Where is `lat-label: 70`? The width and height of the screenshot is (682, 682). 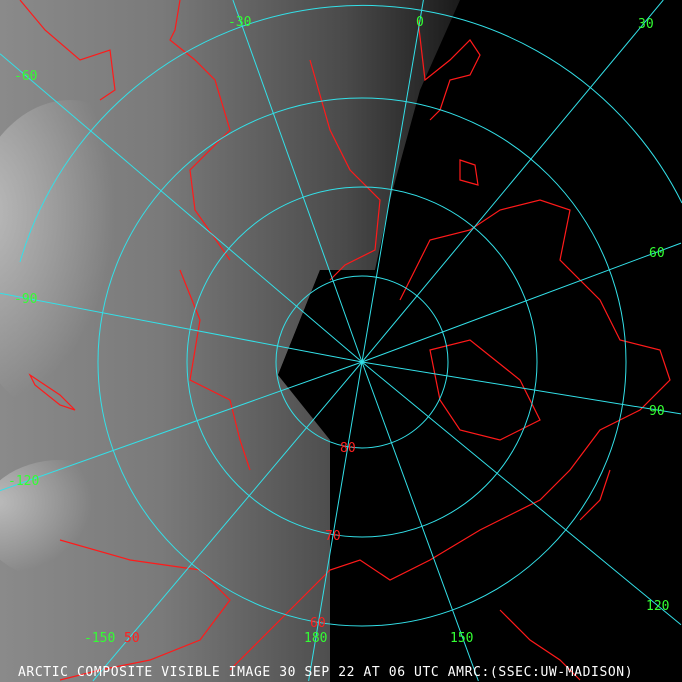
lat-label: 70 is located at coordinates (333, 536).